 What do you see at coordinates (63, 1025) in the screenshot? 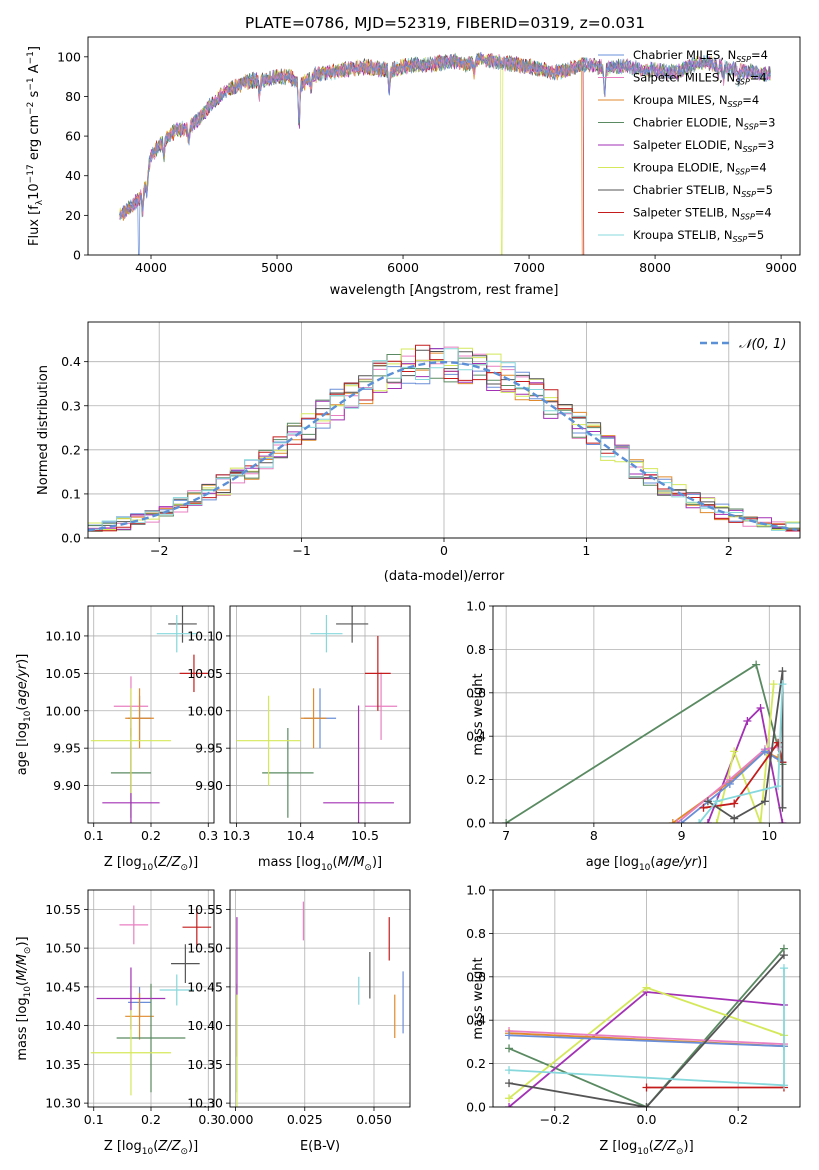
I see `mass_vs_Z-ytick-label: 10.40` at bounding box center [63, 1025].